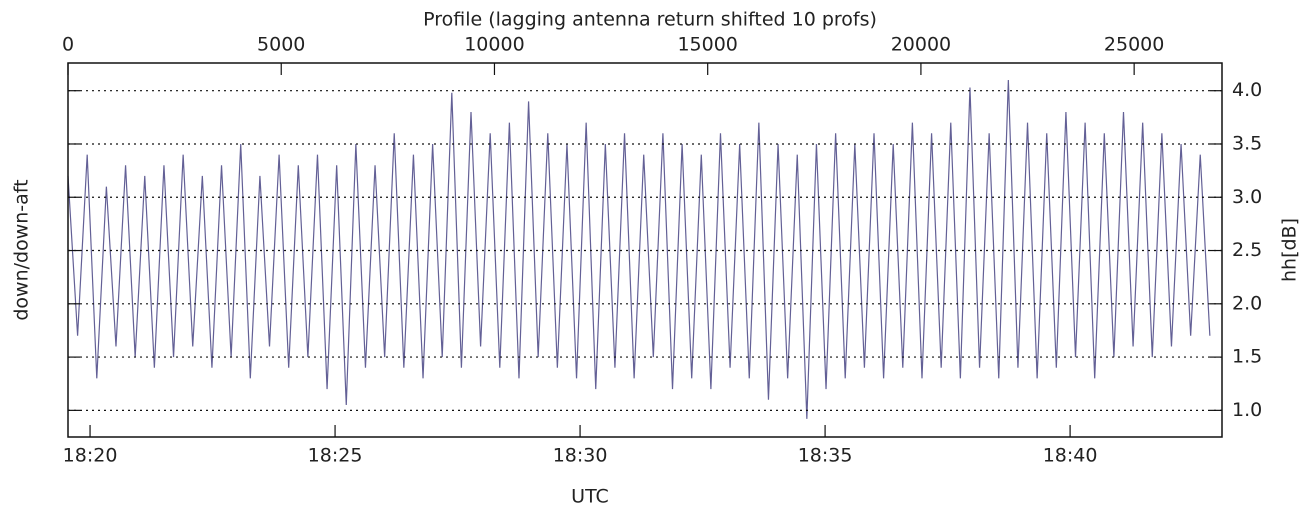 Image resolution: width=1313 pixels, height=514 pixels. Describe the element at coordinates (335, 456) in the screenshot. I see `x-bottom-tick-label: 18:25` at that location.